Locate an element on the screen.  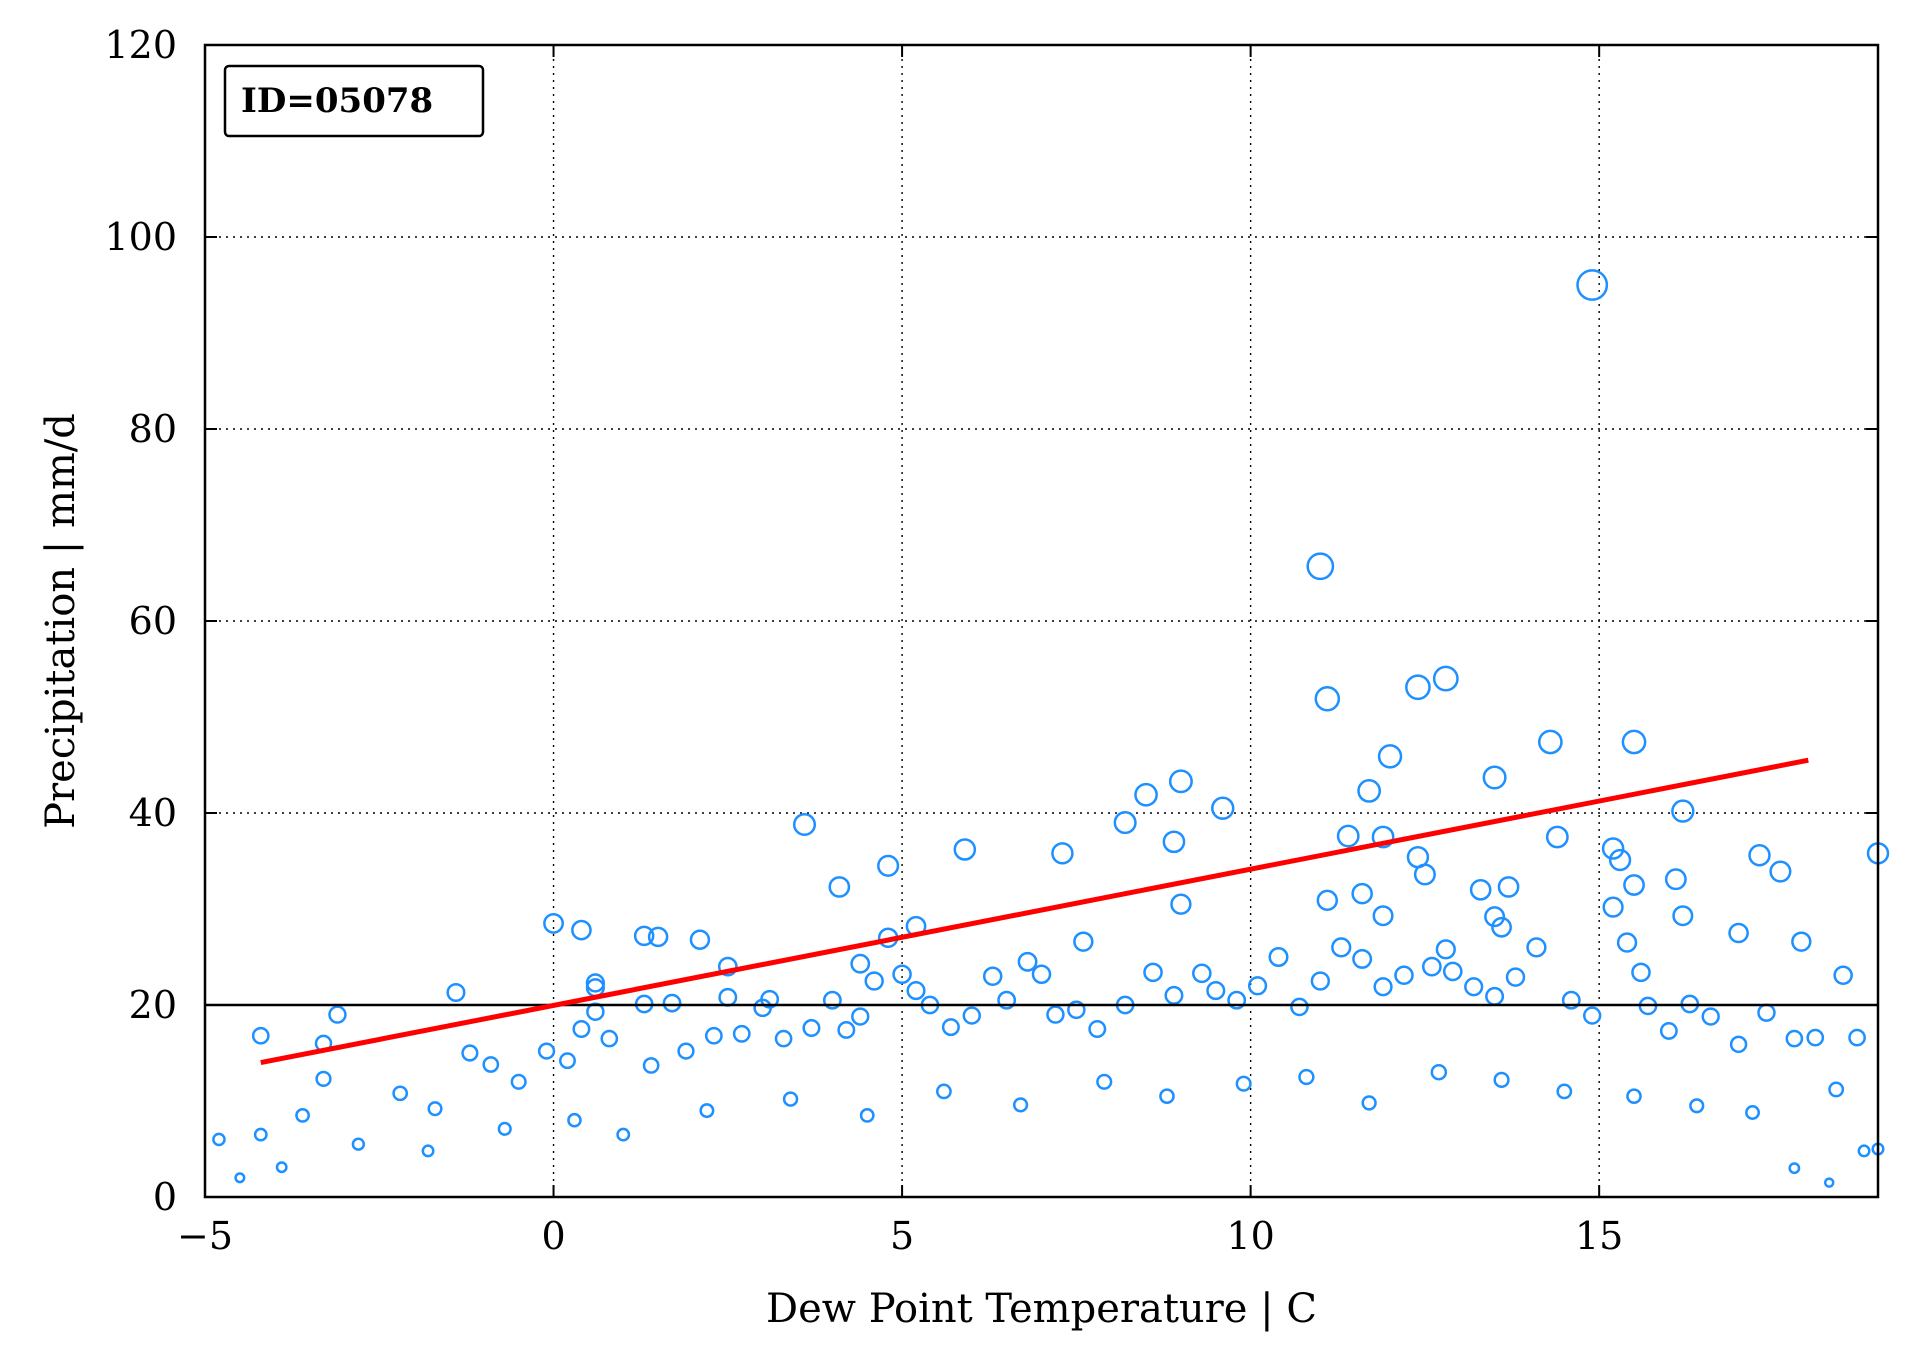
x-tick-label: 0 is located at coordinates (553, 1236).